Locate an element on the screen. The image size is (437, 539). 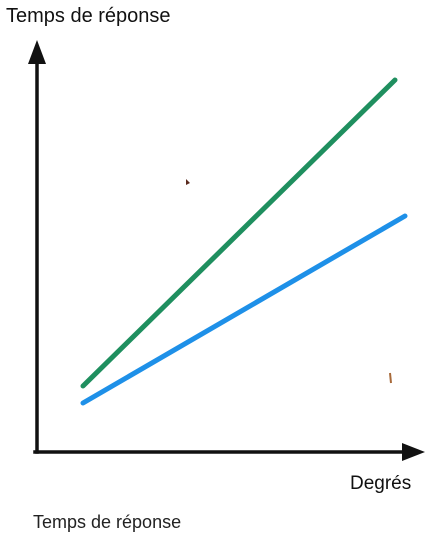
y-axis-label: Temps de réponse is located at coordinates (88, 16).